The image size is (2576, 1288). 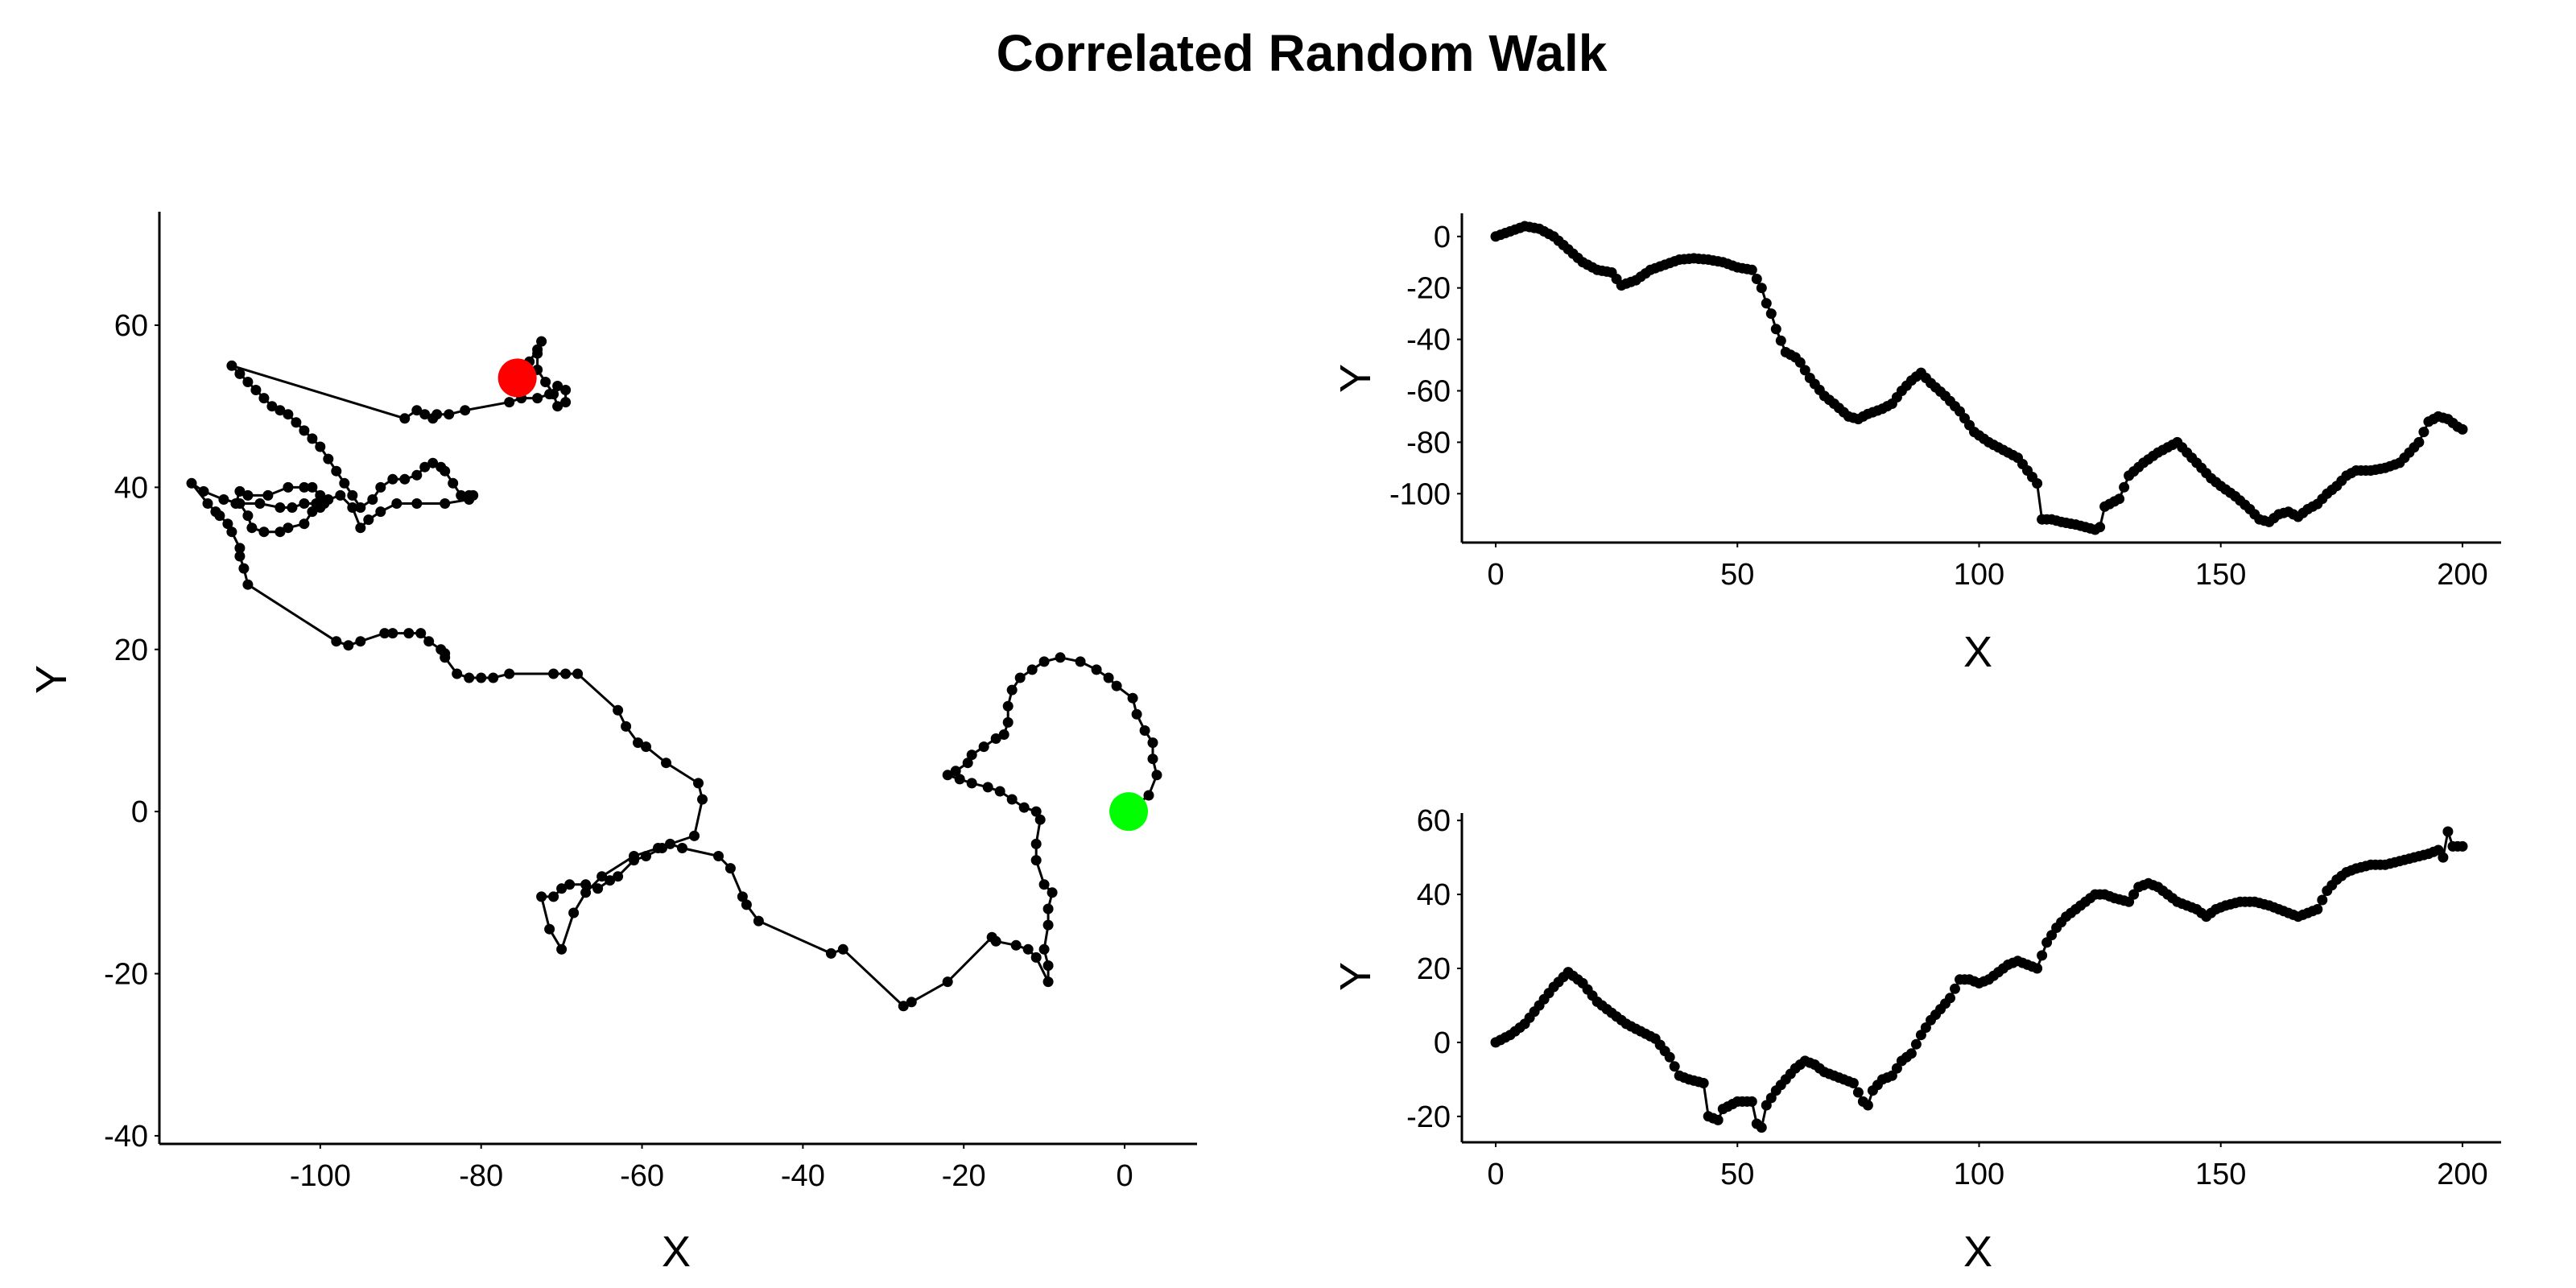 I want to click on chart-title: Correlated Random Walk, so click(x=1302, y=53).